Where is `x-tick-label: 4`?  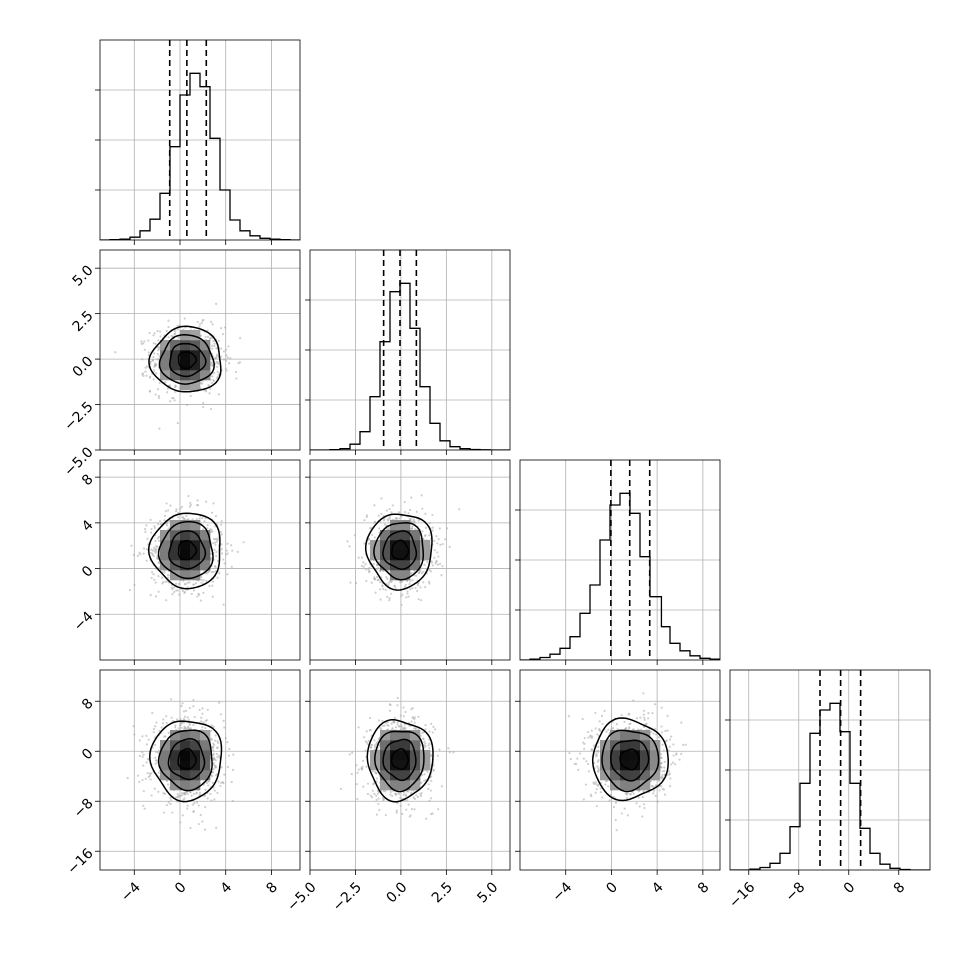
x-tick-label: 4 is located at coordinates (227, 888).